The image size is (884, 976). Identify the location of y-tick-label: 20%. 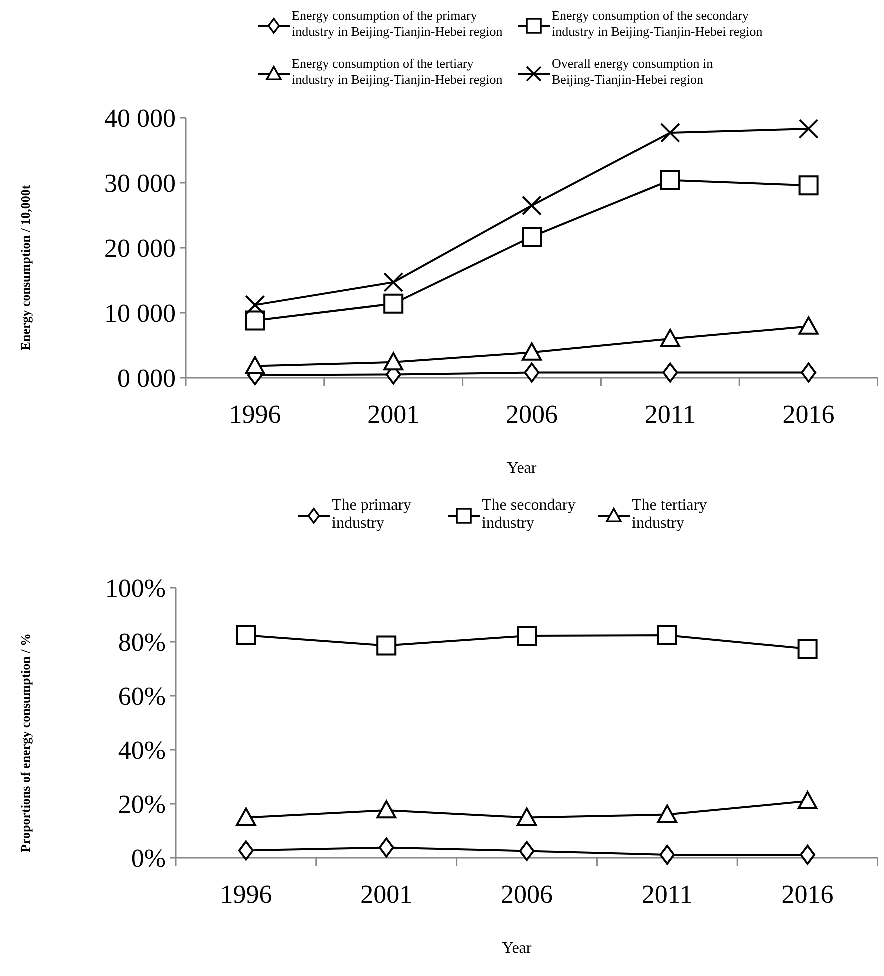
(142, 805).